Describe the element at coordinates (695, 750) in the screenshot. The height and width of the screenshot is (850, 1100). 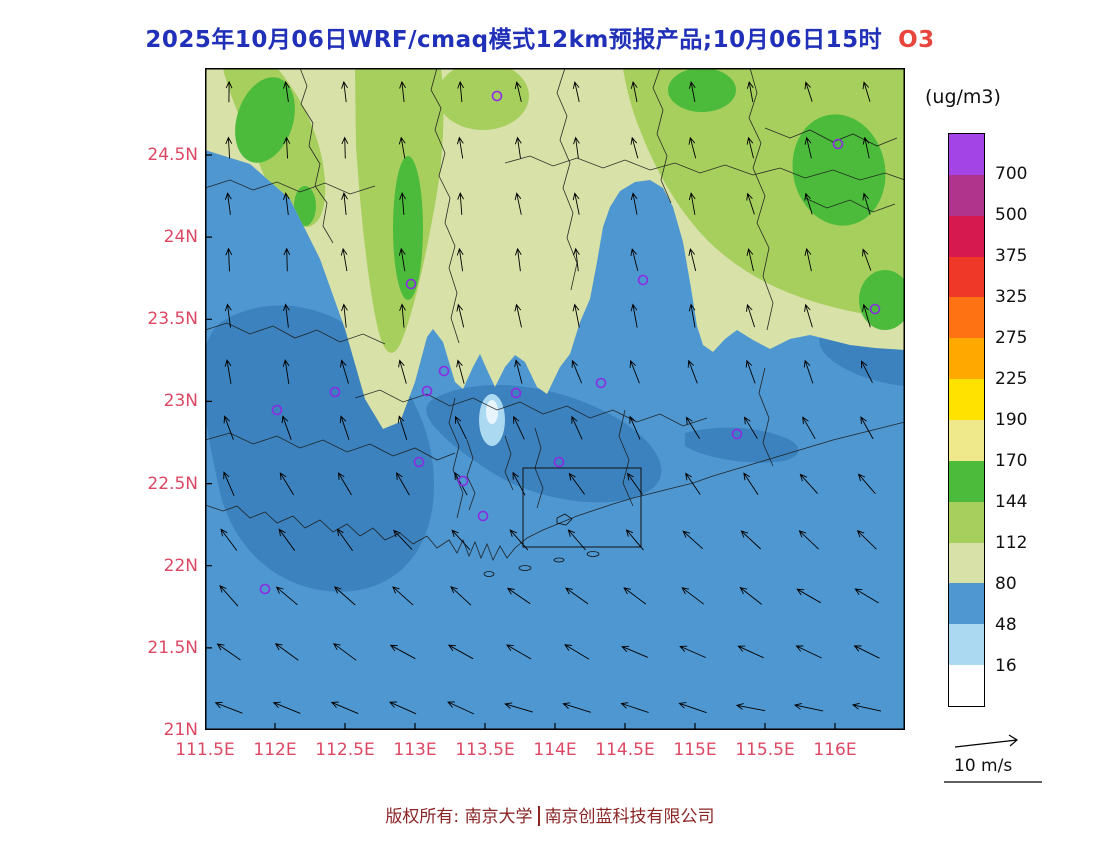
I see `lon-tick-label: 115E` at that location.